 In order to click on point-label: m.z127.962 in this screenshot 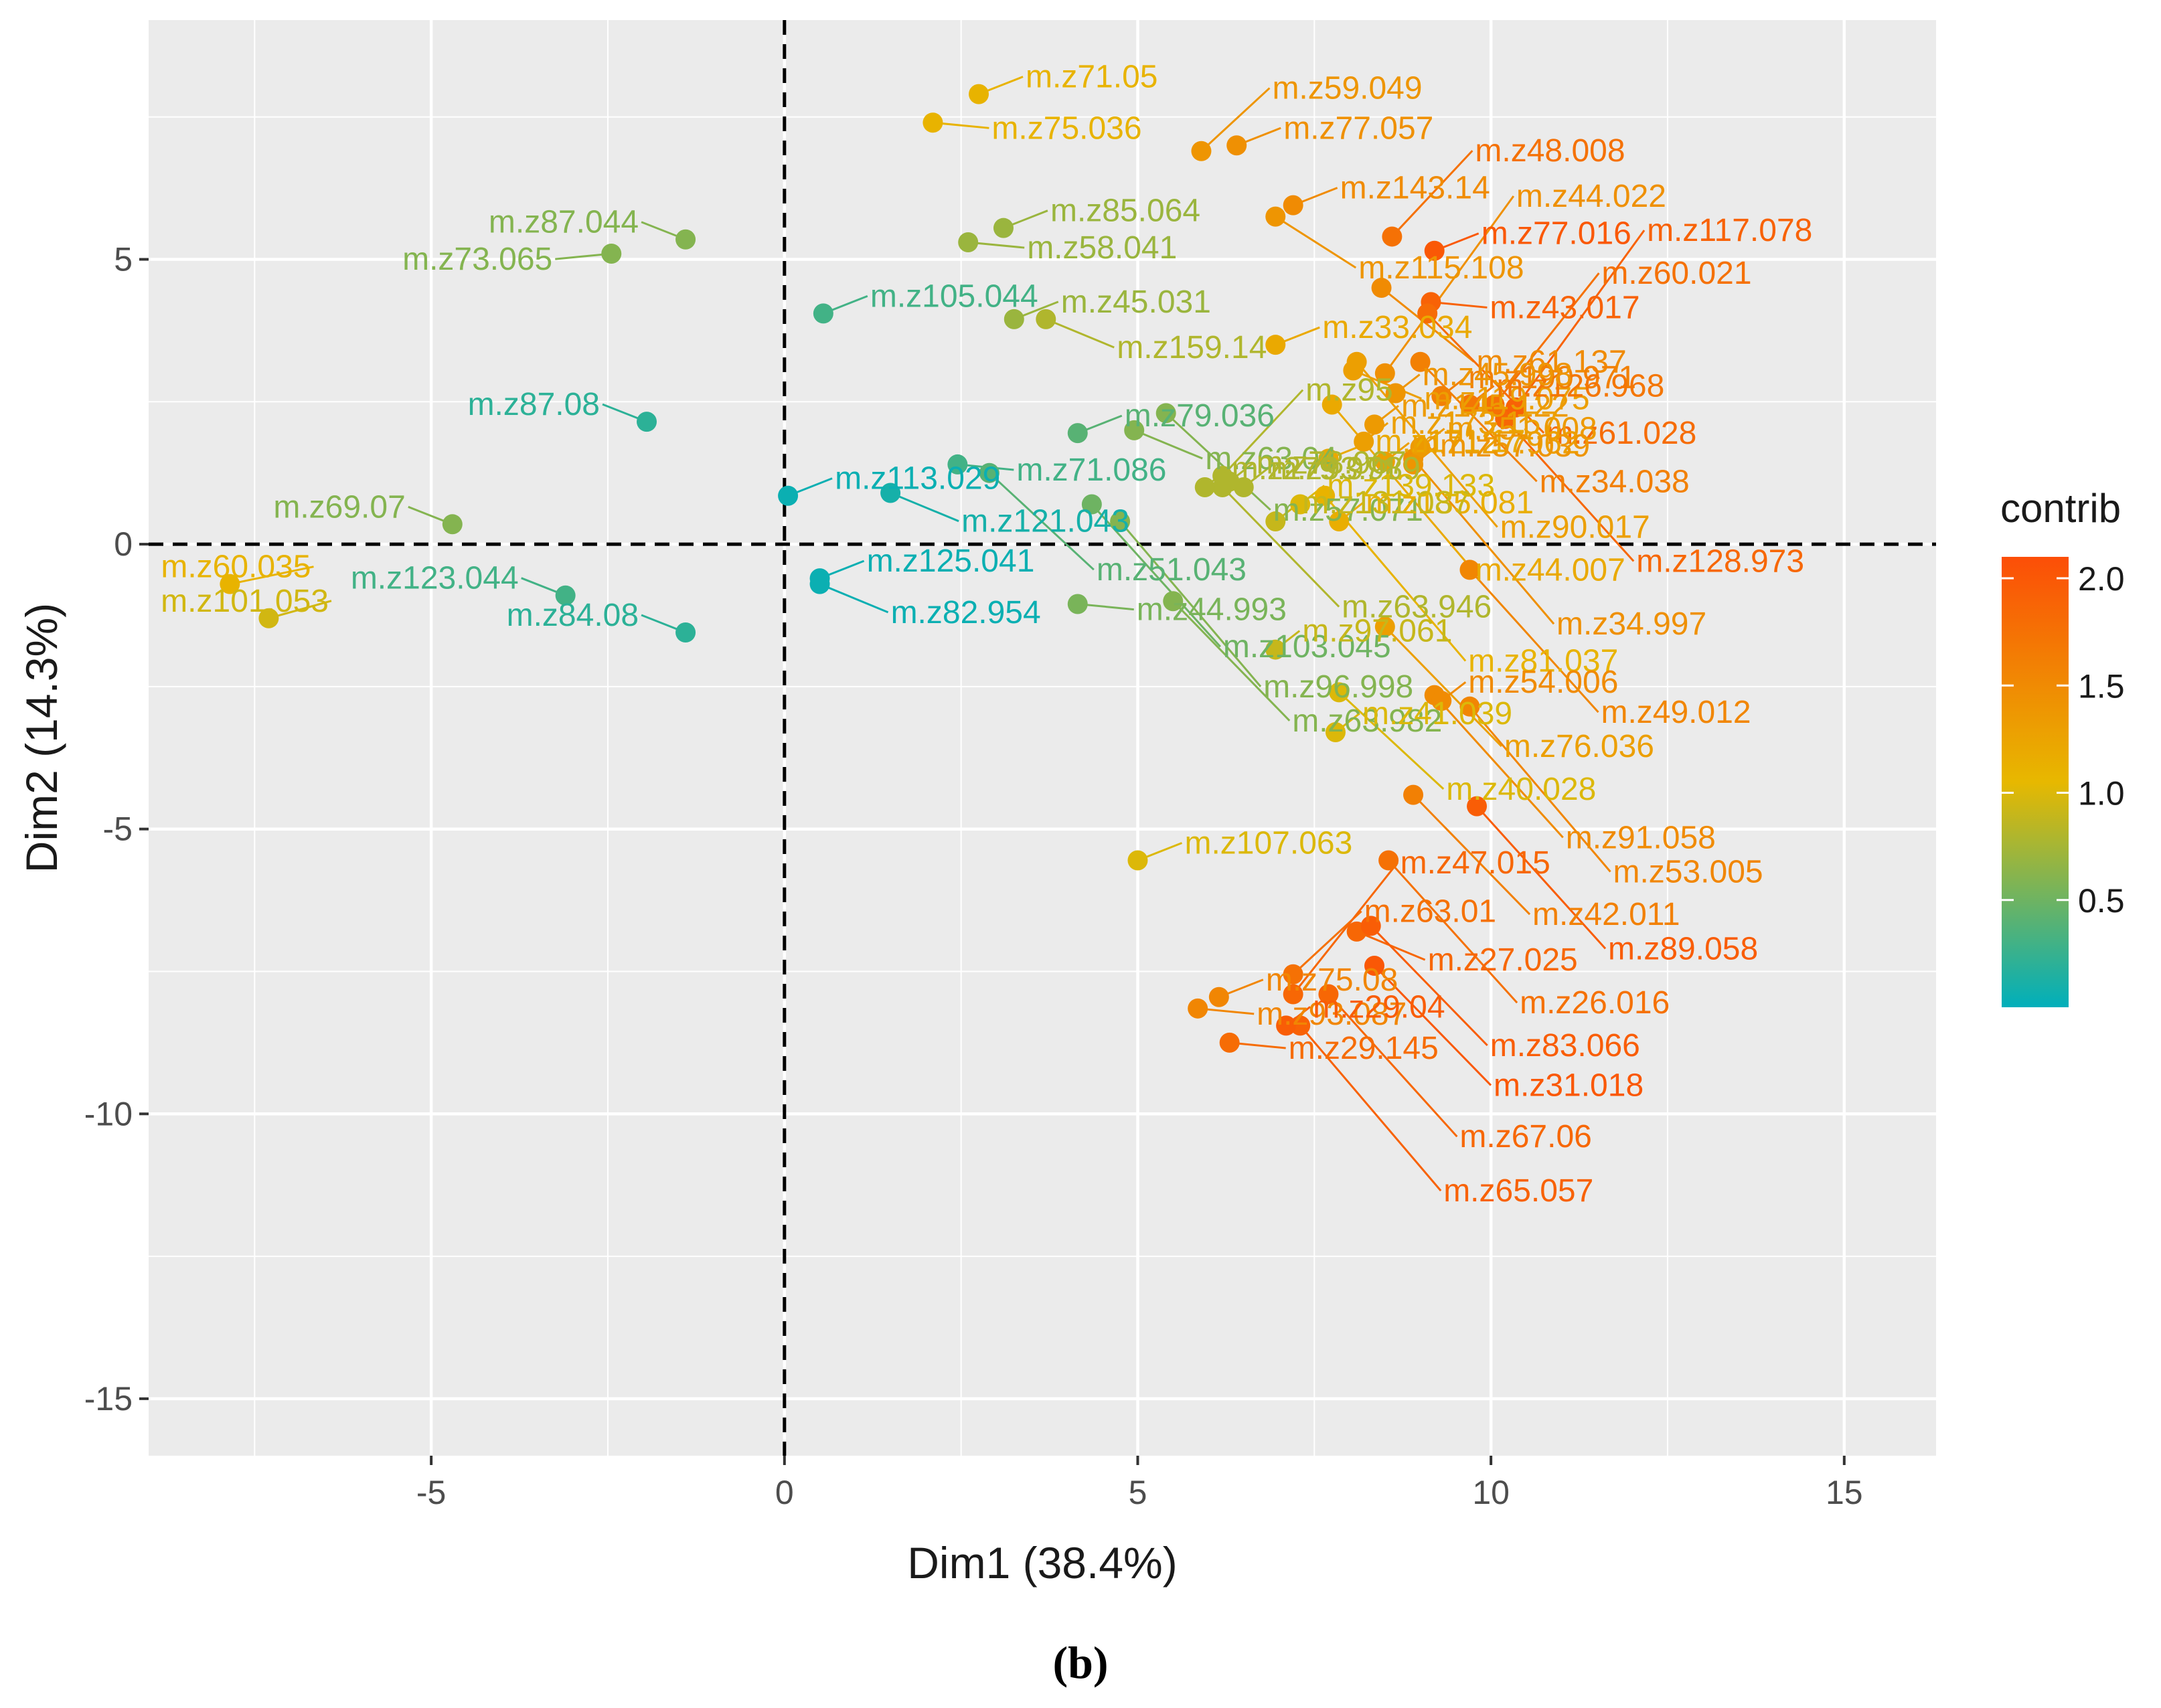, I will do `click(1496, 443)`.